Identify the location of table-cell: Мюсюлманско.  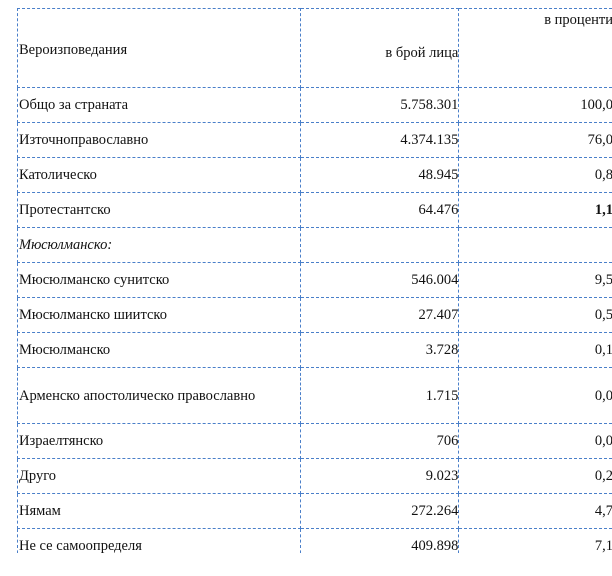
(159, 350).